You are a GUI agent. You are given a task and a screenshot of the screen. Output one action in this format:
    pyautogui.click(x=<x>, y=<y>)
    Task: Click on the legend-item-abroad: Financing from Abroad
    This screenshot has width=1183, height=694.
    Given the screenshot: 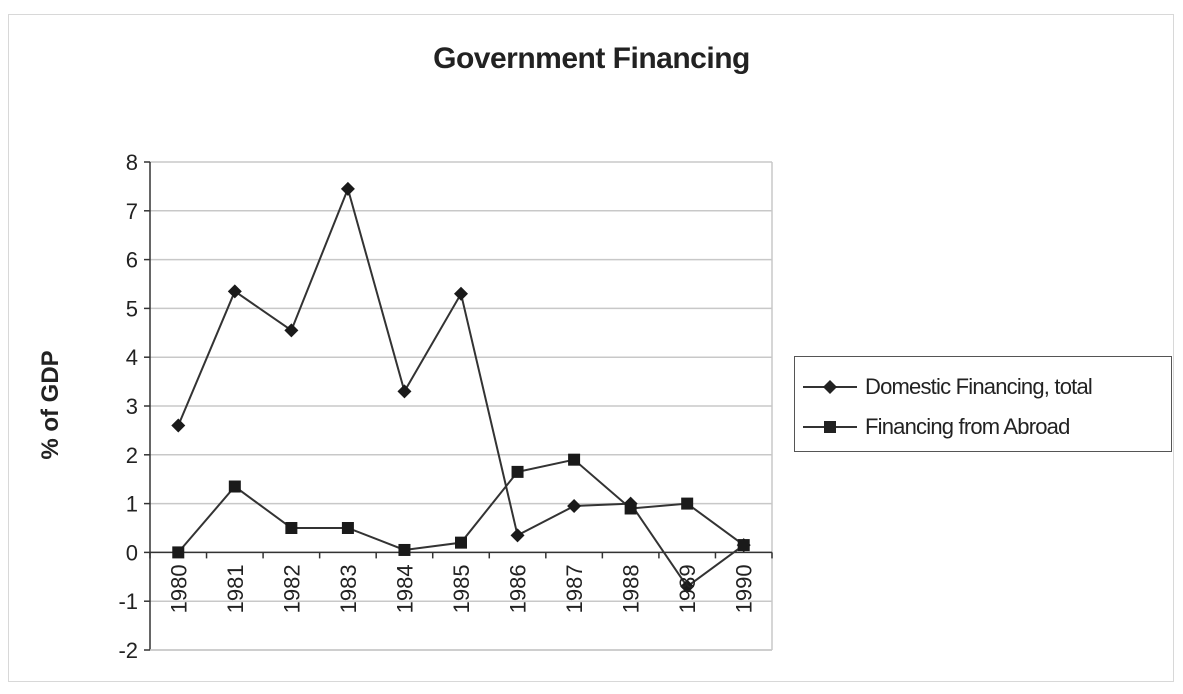 What is the action you would take?
    pyautogui.click(x=936, y=427)
    